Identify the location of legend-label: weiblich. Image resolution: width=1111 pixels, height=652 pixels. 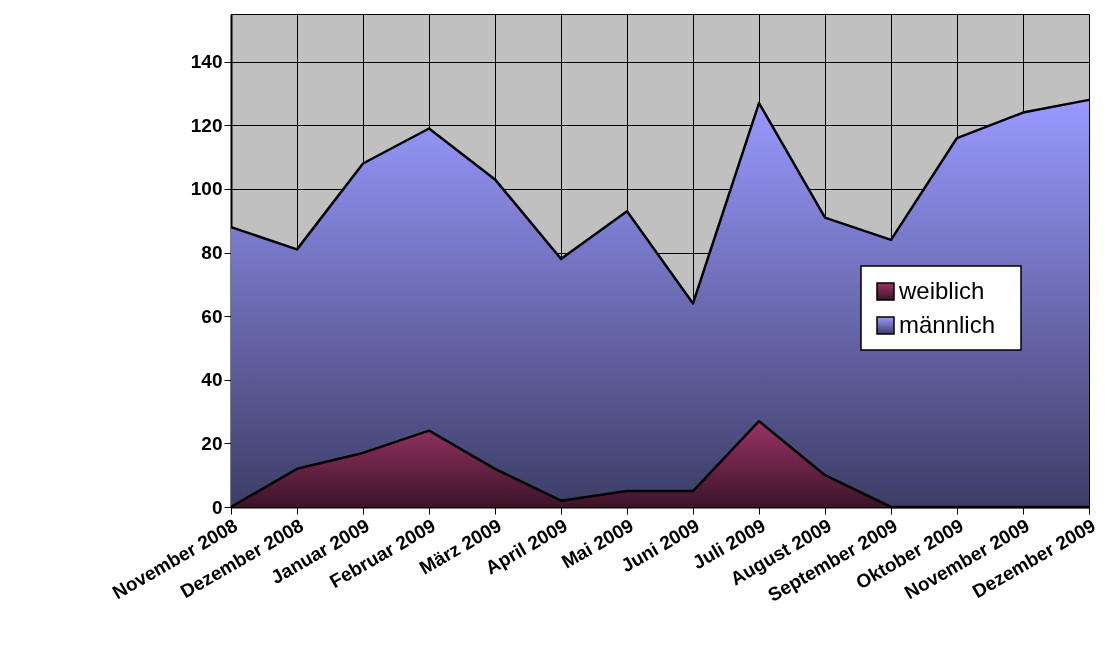
(941, 290).